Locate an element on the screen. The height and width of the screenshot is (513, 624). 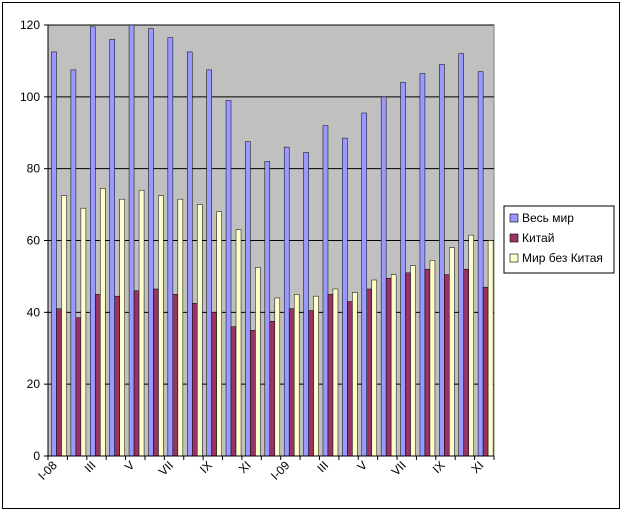
x-tick-label-6: I-09 is located at coordinates (280, 470).